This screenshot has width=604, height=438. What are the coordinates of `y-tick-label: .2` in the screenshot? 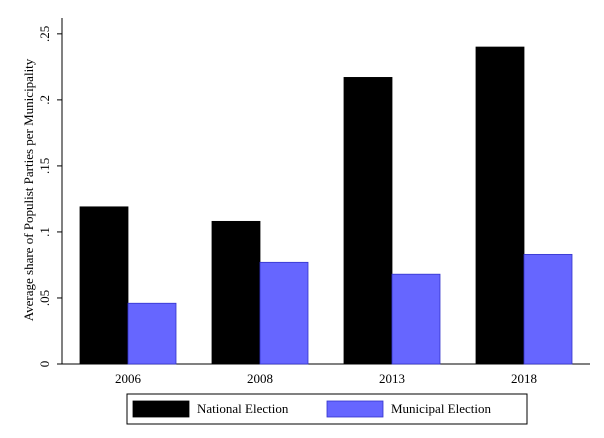 It's located at (44, 100).